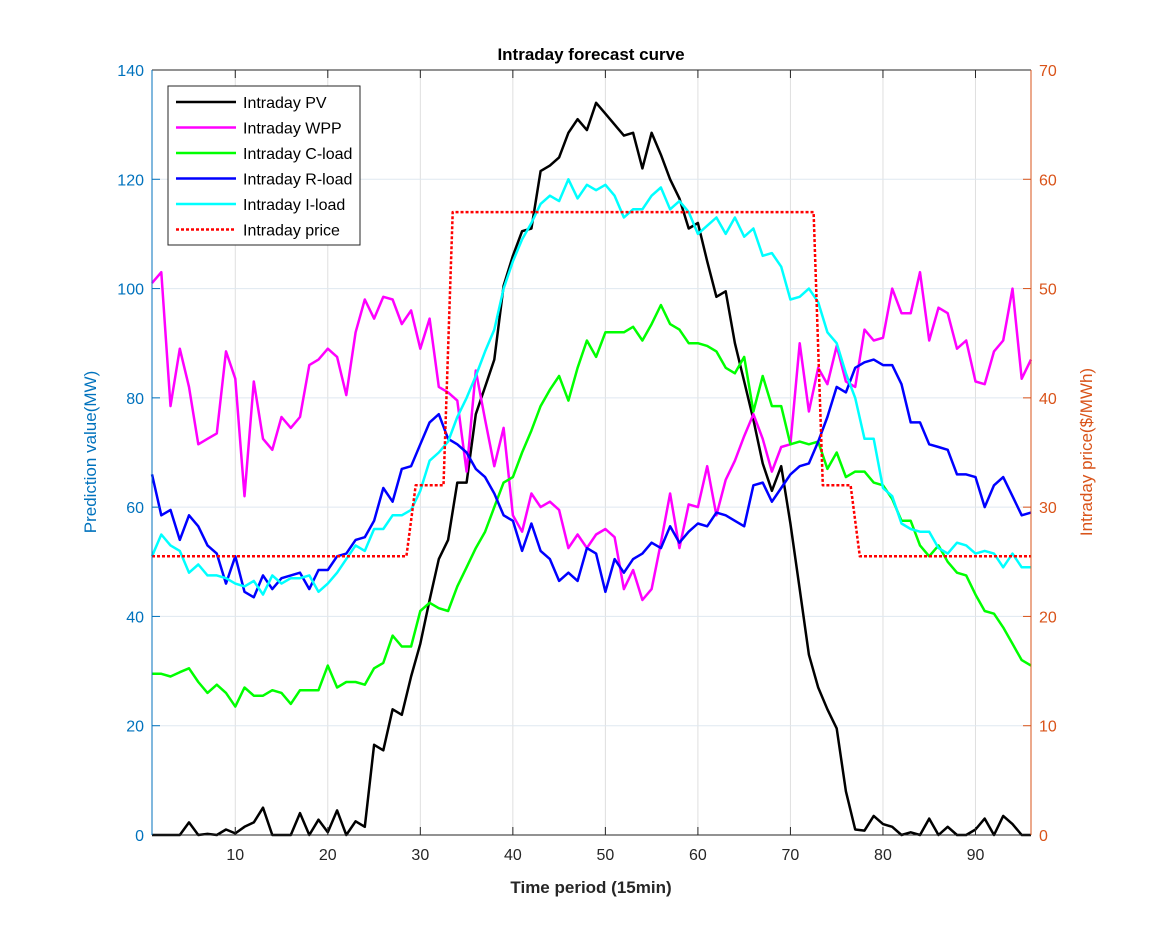  Describe the element at coordinates (1043, 836) in the screenshot. I see `y2-tick-label: 0` at that location.